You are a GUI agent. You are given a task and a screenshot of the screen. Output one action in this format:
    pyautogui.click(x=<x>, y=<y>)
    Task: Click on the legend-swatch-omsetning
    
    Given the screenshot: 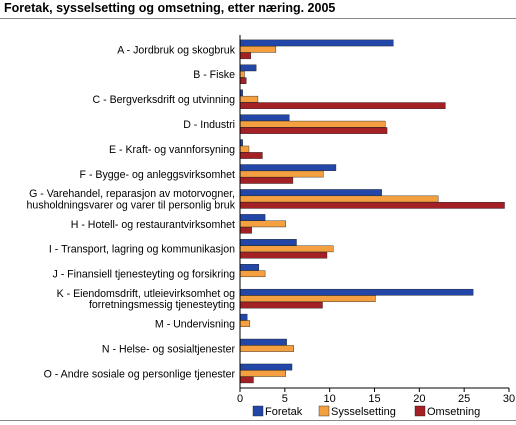 What is the action you would take?
    pyautogui.click(x=420, y=411)
    